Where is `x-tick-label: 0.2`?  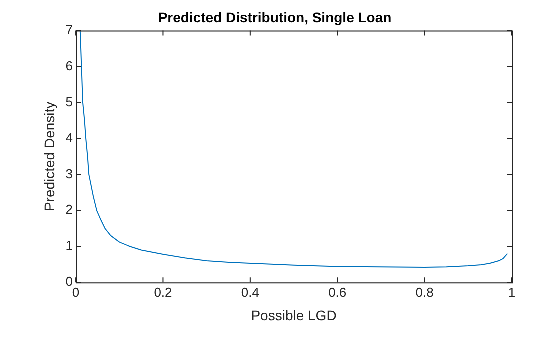 x-tick-label: 0.2 is located at coordinates (163, 292).